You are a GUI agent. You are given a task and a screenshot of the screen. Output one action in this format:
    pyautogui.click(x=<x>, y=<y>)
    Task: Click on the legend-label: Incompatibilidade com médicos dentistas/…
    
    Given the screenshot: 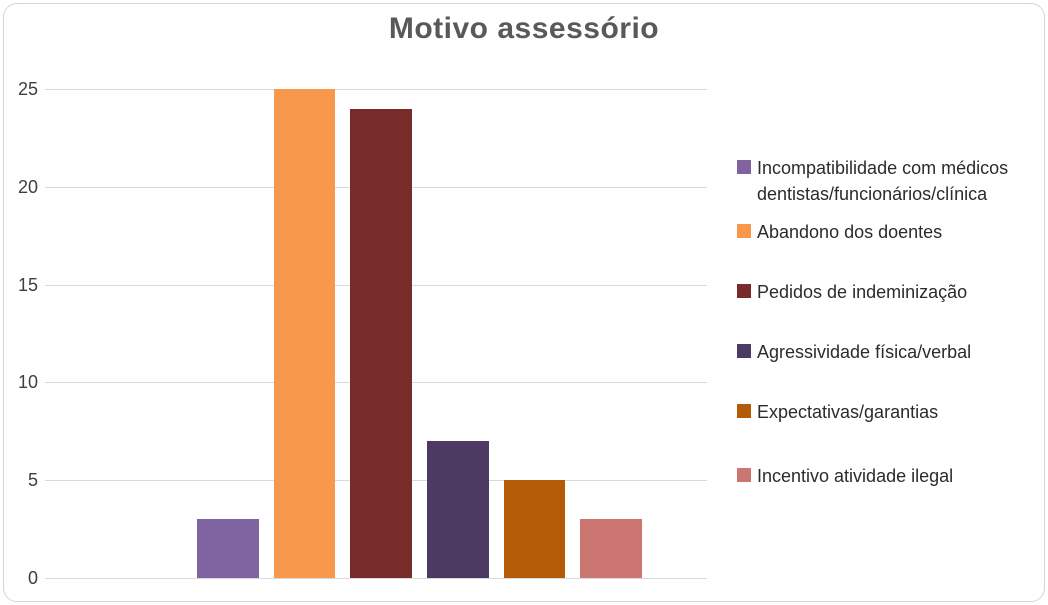 What is the action you would take?
    pyautogui.click(x=883, y=181)
    